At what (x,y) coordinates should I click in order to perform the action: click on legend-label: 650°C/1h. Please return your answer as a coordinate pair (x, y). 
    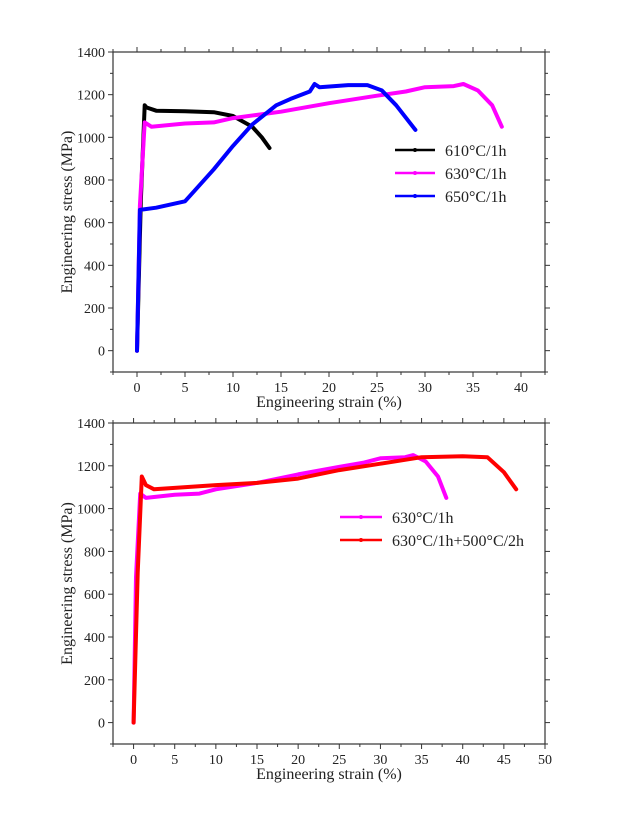
    Looking at the image, I should click on (476, 197).